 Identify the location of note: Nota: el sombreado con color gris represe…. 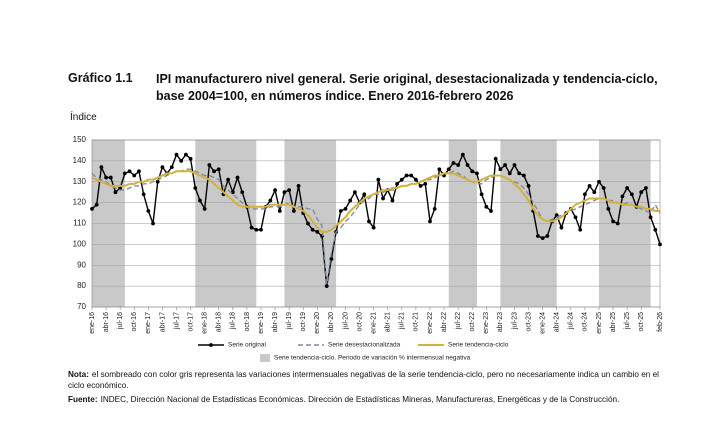
(368, 380).